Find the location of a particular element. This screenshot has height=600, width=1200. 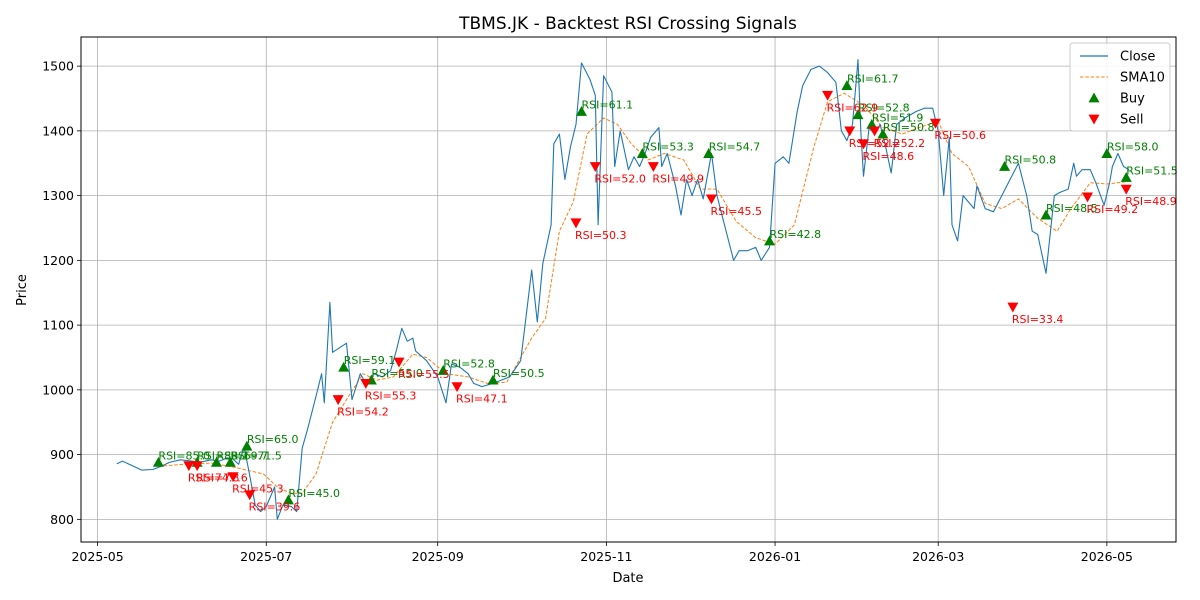

y-tick-label: 800 is located at coordinates (62, 519).